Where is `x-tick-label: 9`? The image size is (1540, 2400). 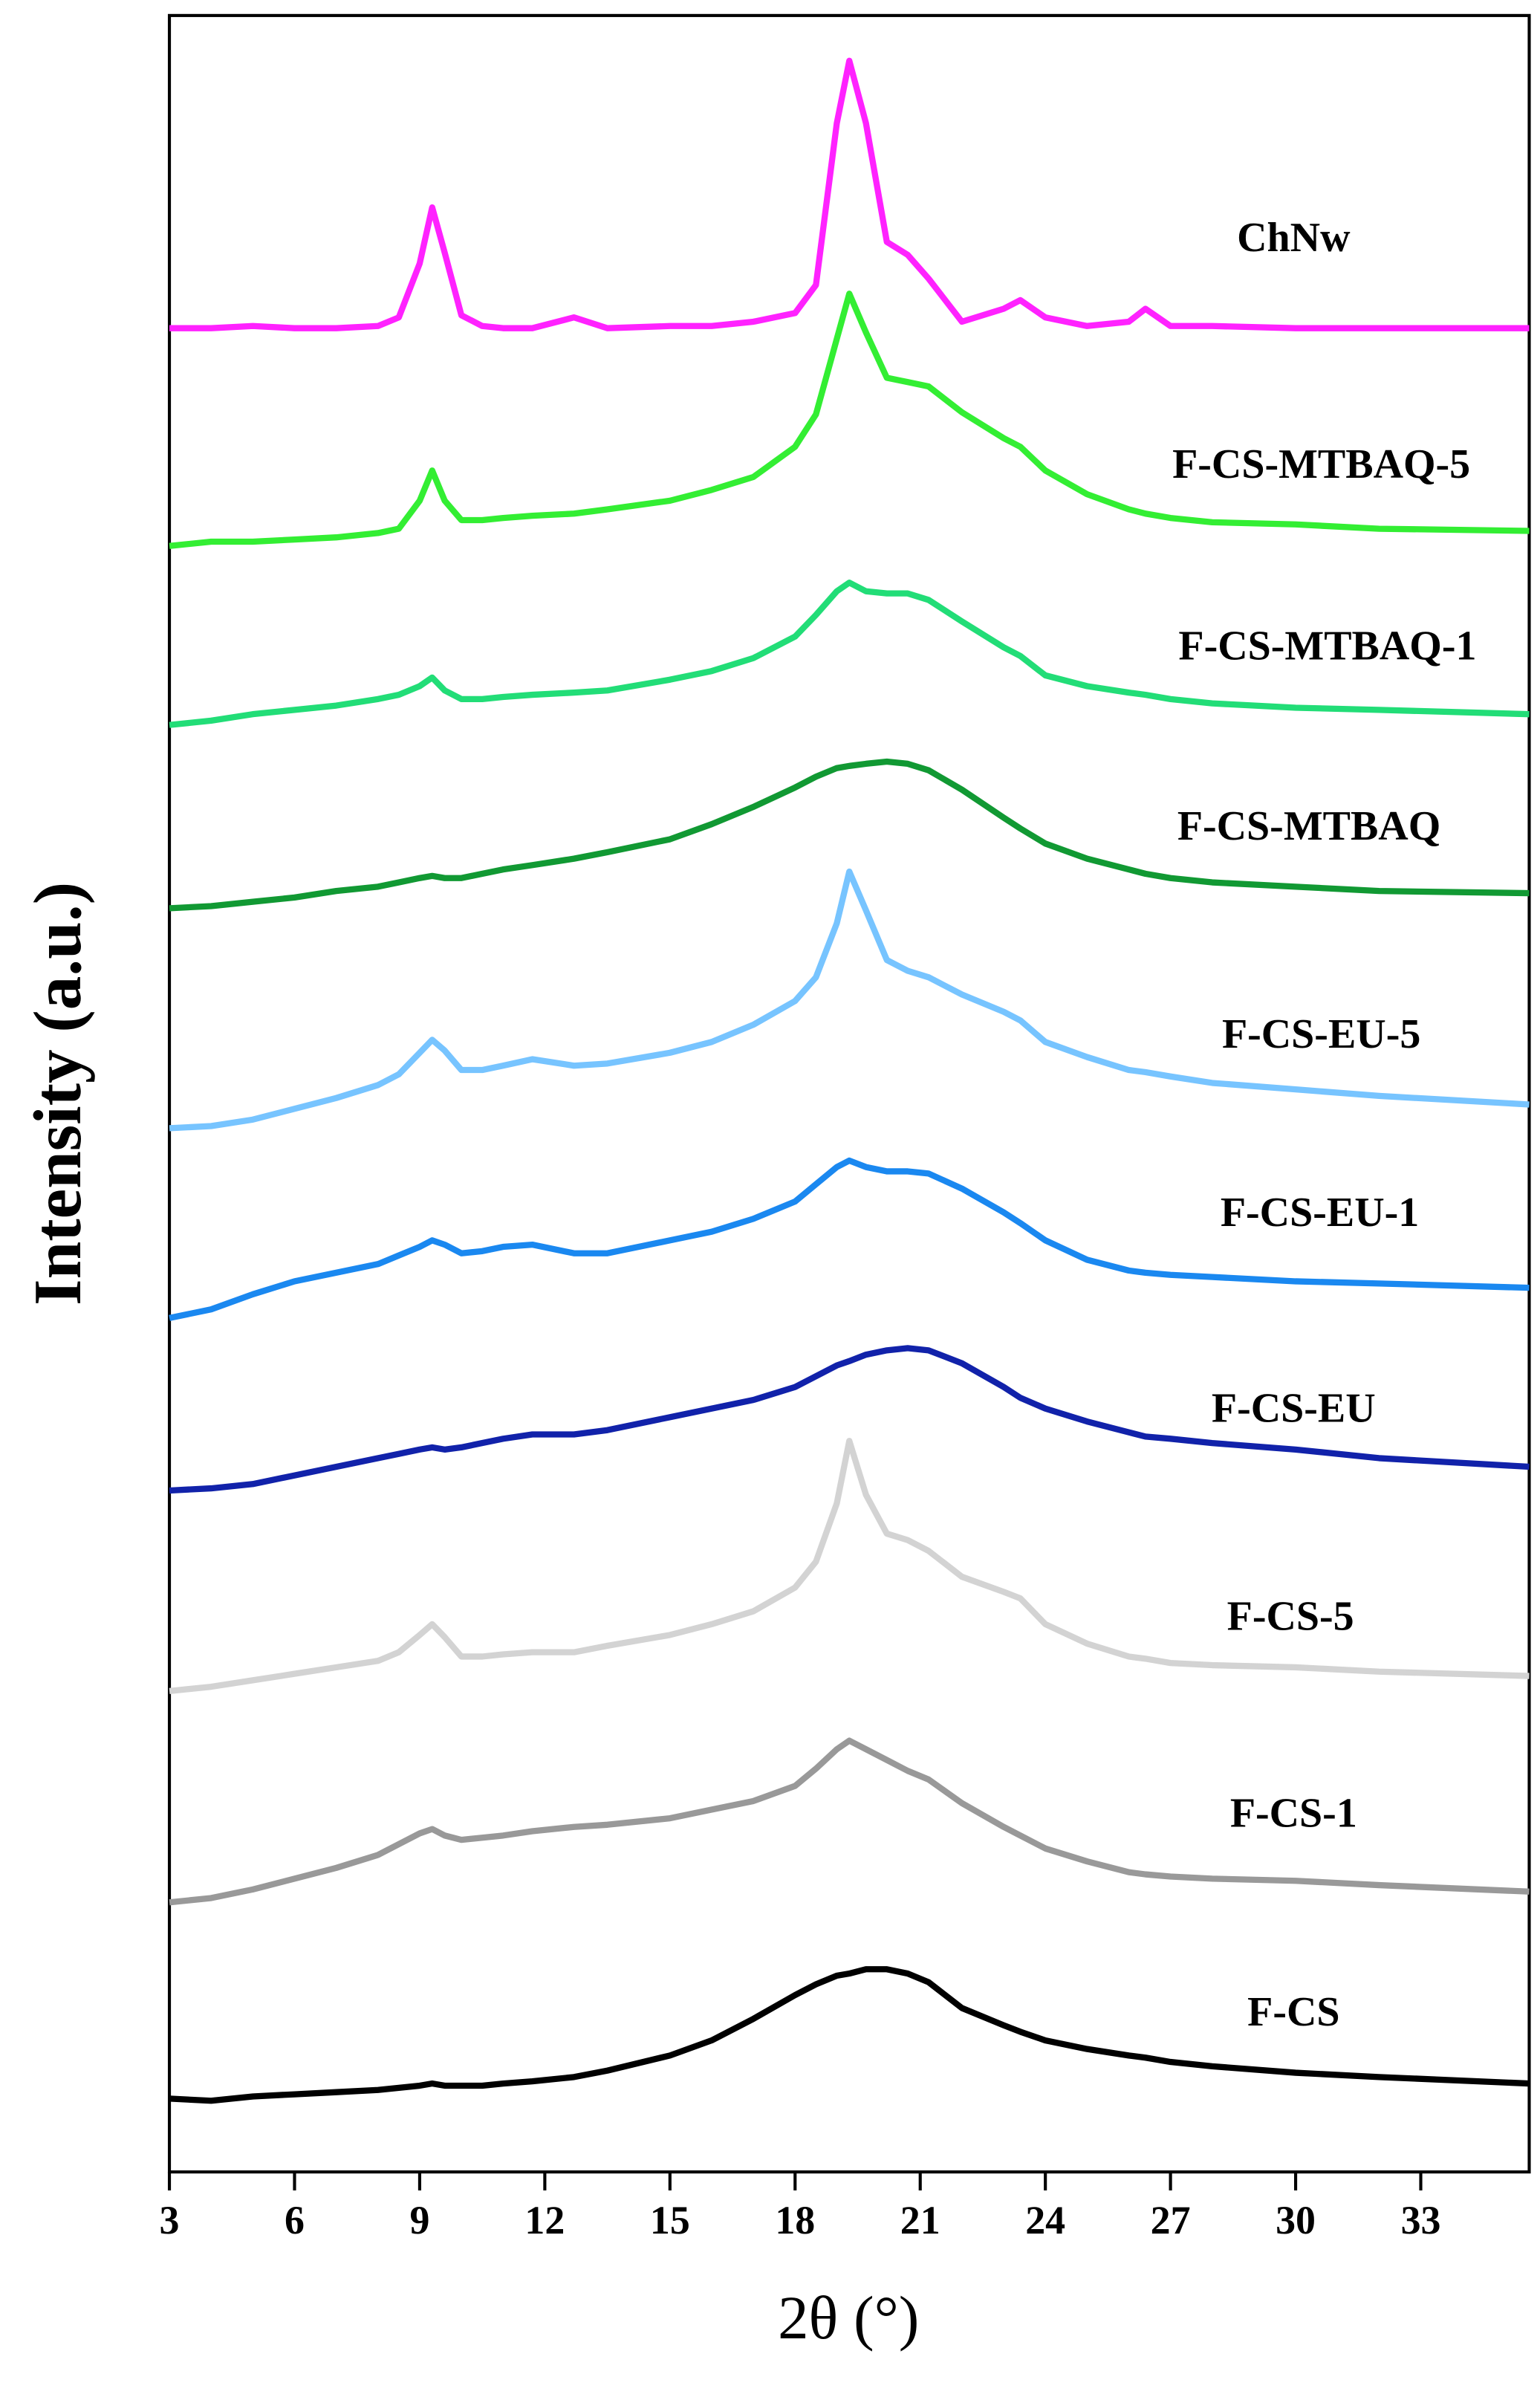 x-tick-label: 9 is located at coordinates (419, 2220).